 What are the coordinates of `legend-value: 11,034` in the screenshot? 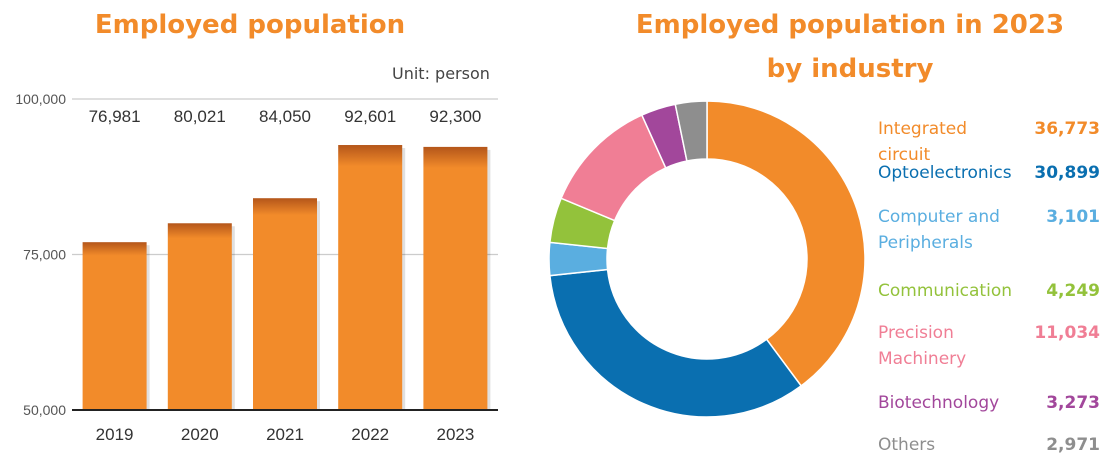 It's located at (1067, 333).